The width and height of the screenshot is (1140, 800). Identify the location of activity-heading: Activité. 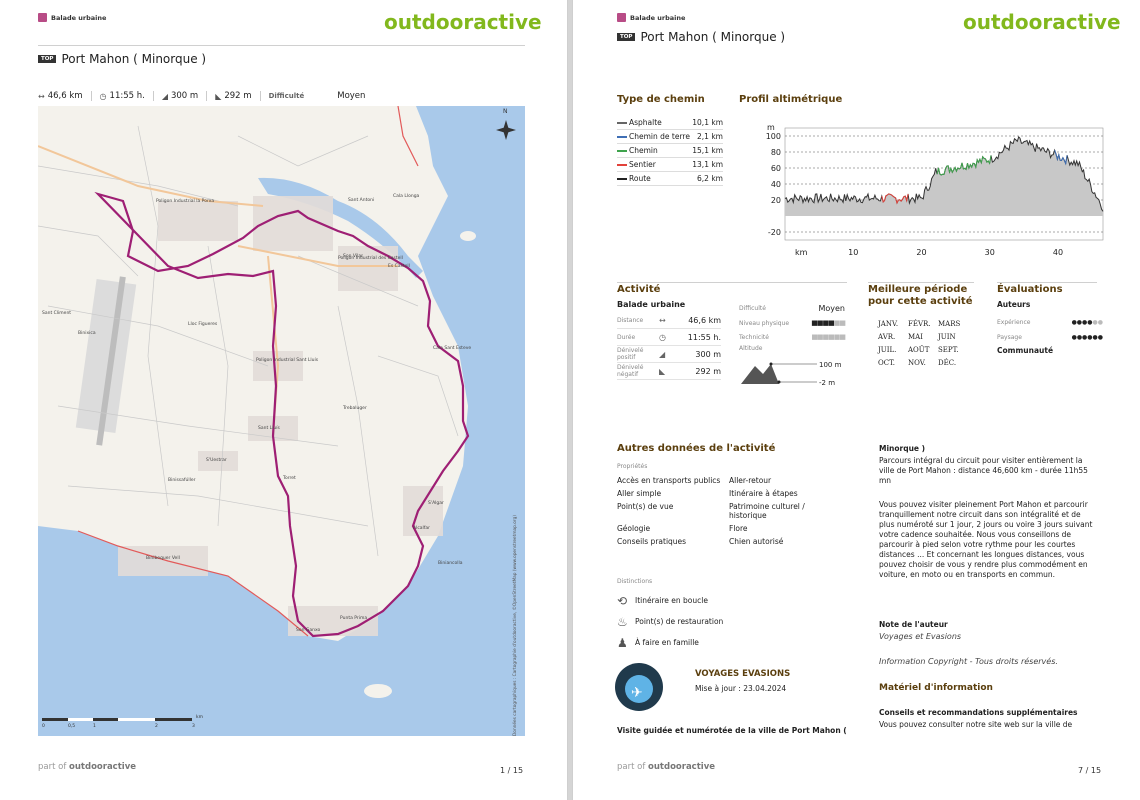
(639, 289).